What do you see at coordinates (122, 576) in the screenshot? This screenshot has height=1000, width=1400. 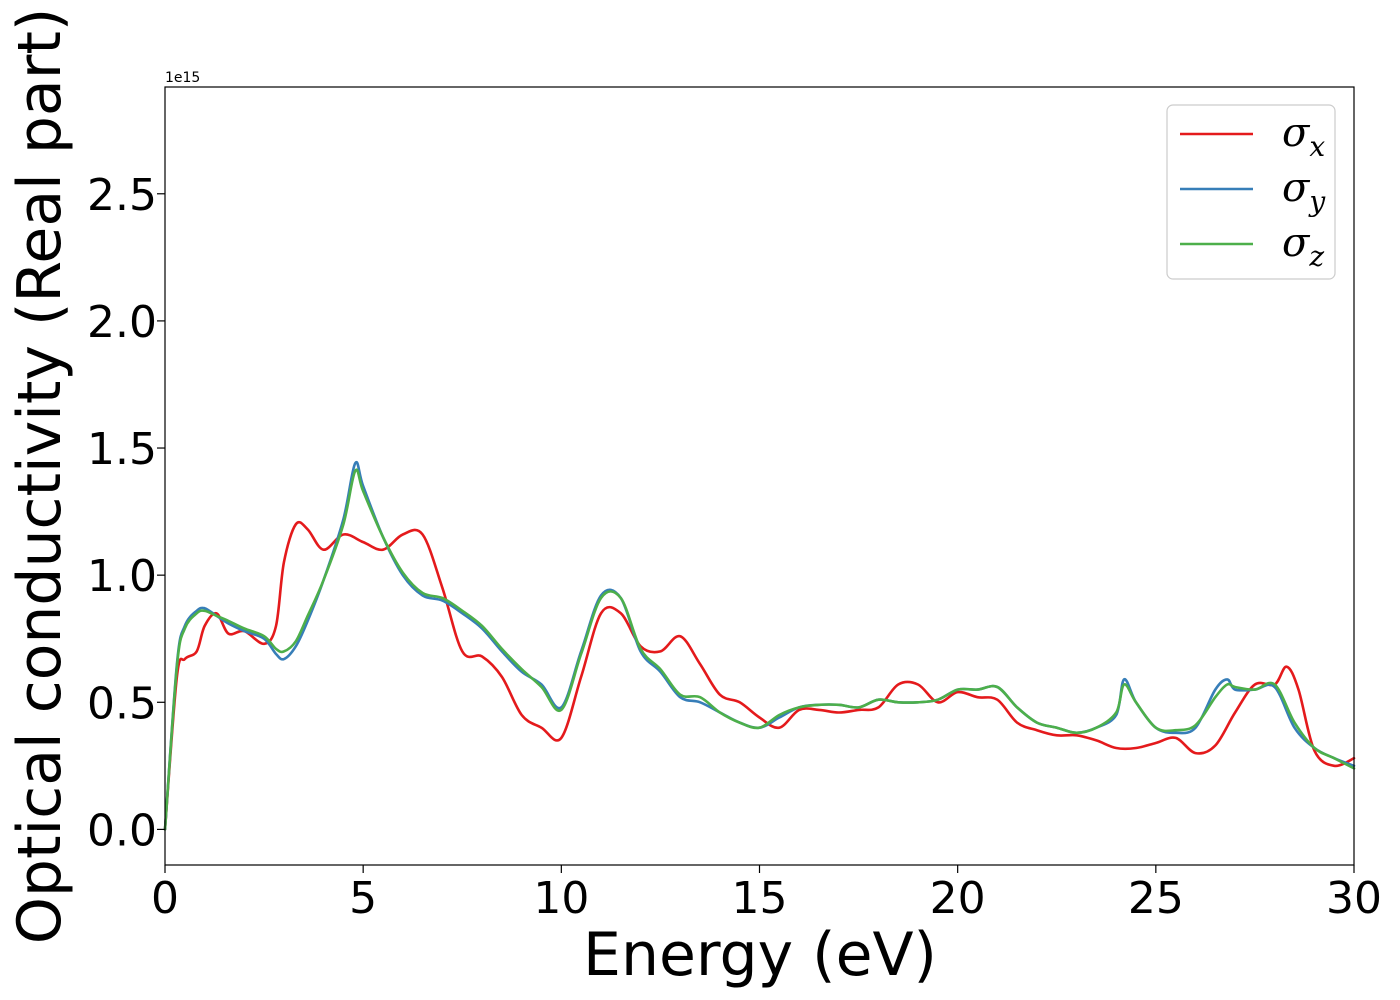 I see `y-tick-label: 1.0` at bounding box center [122, 576].